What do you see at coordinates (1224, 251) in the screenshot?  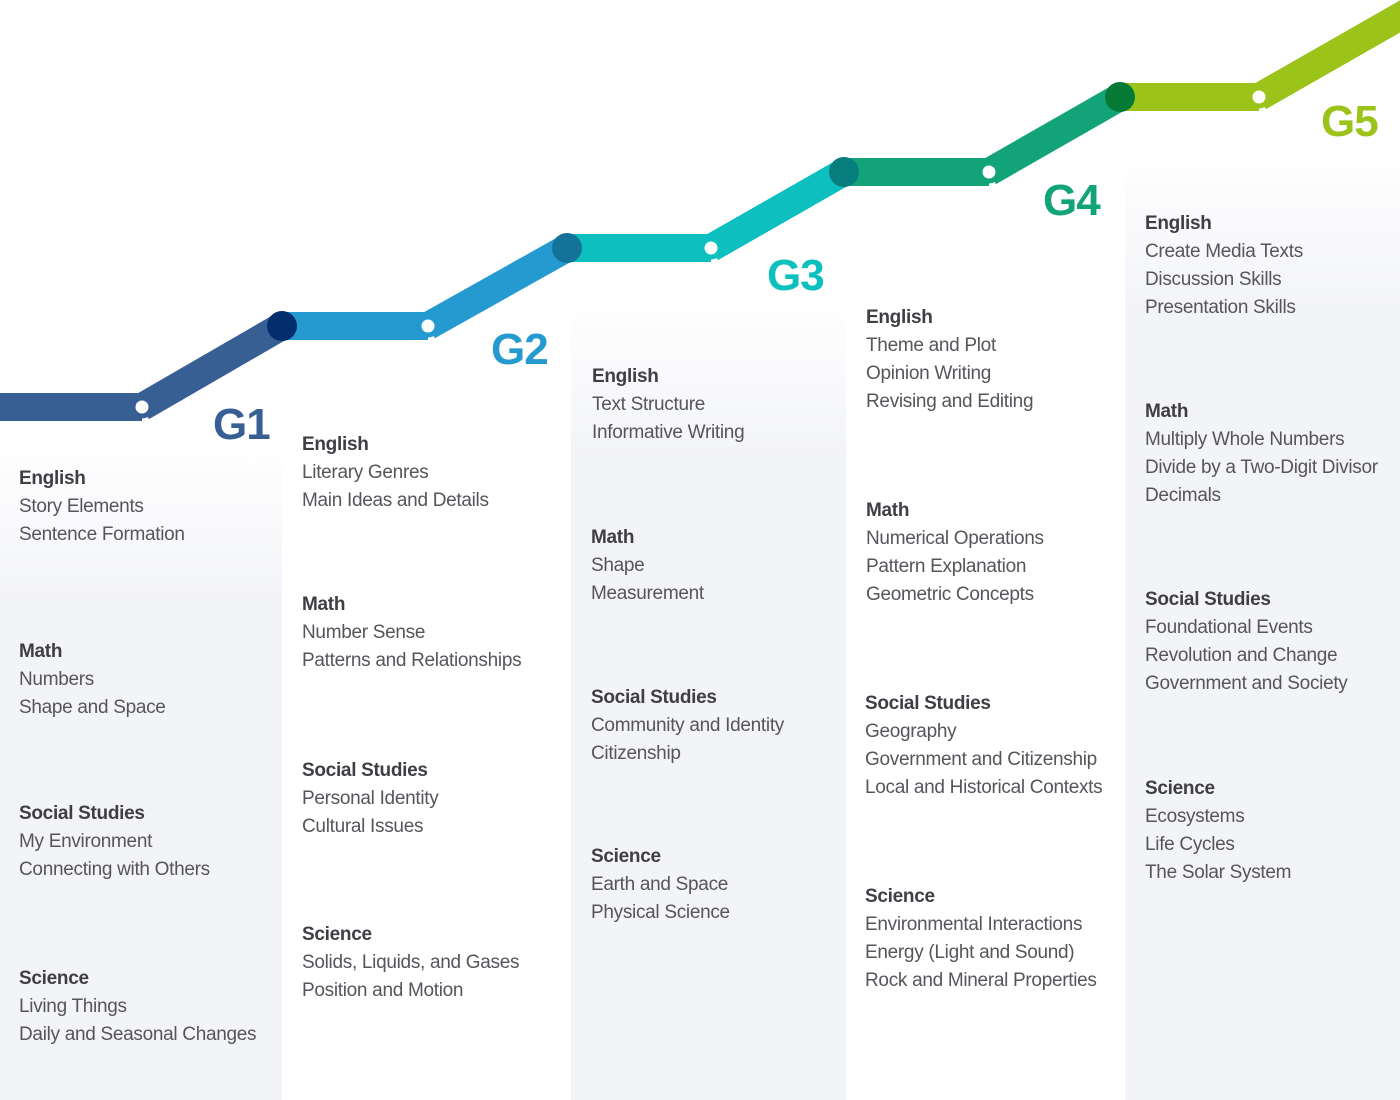 I see `topic-item: Create Media Texts` at bounding box center [1224, 251].